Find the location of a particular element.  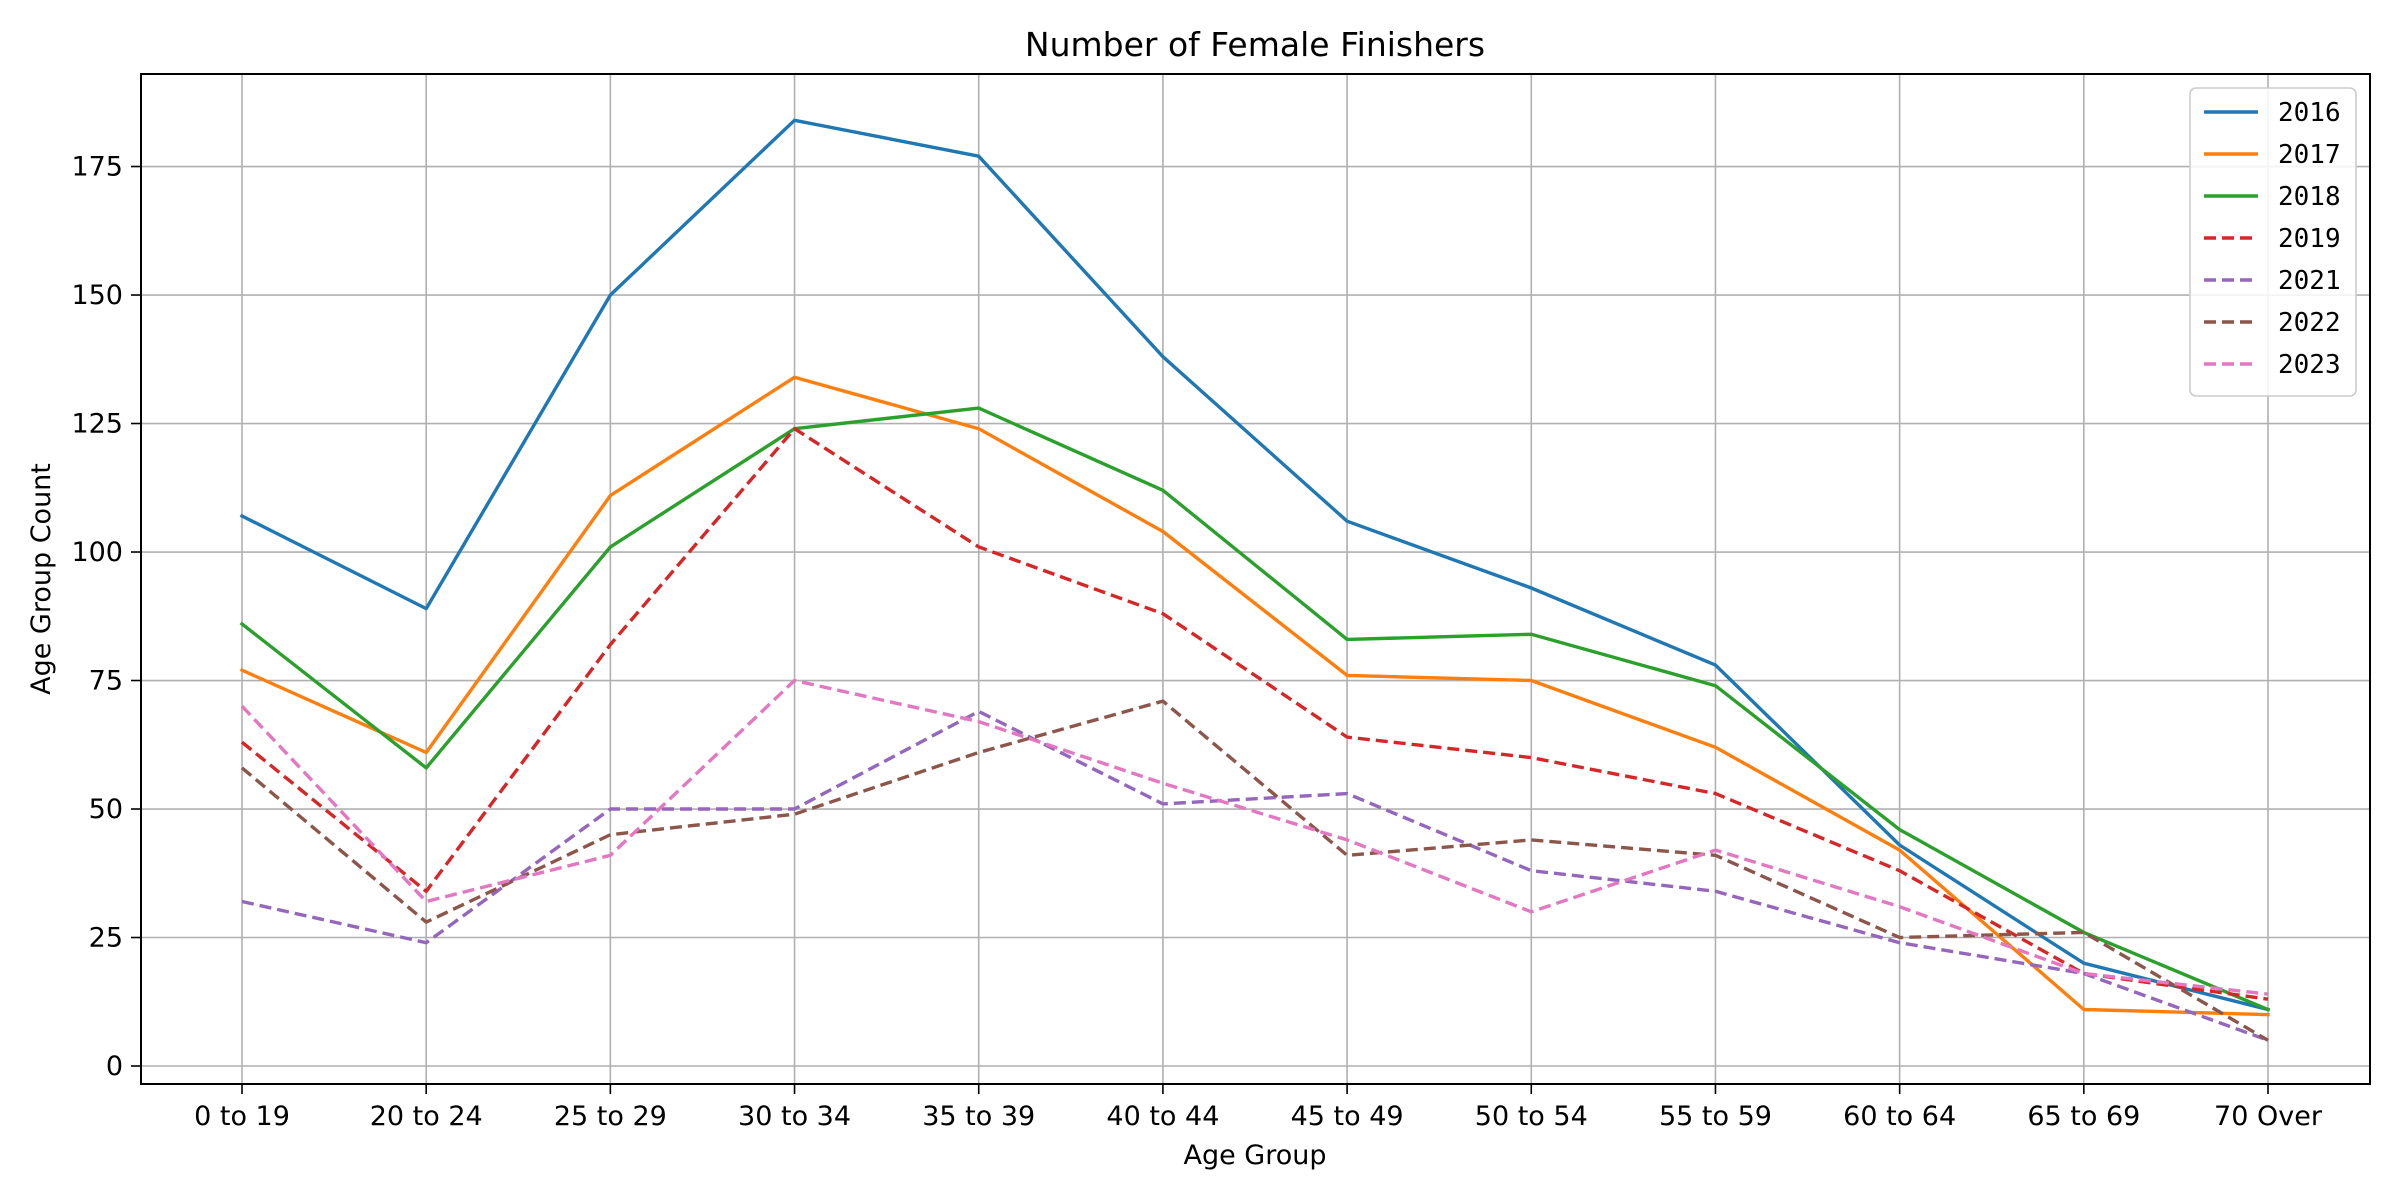

x-axis-label: Age Group is located at coordinates (1254, 1155).